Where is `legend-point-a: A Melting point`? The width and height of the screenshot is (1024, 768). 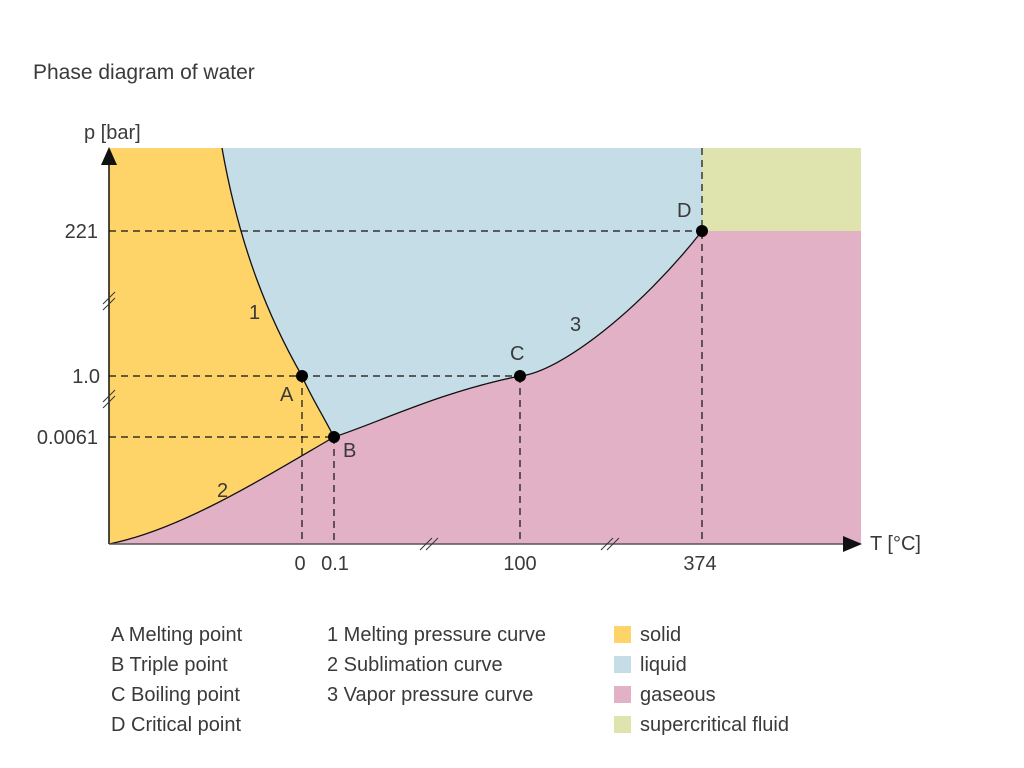 legend-point-a: A Melting point is located at coordinates (177, 635).